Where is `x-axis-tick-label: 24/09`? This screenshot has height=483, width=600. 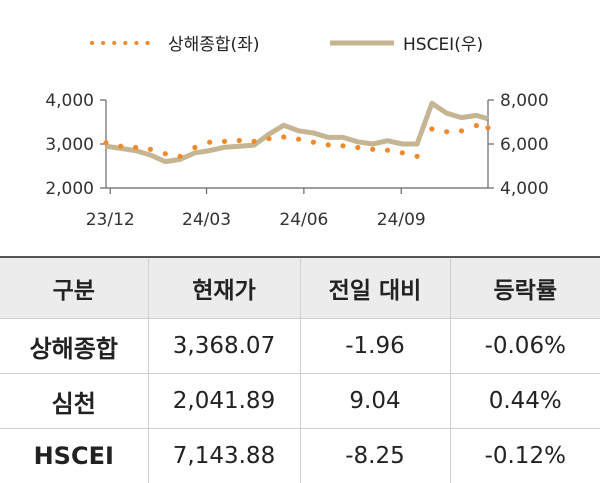
x-axis-tick-label: 24/09 is located at coordinates (401, 220).